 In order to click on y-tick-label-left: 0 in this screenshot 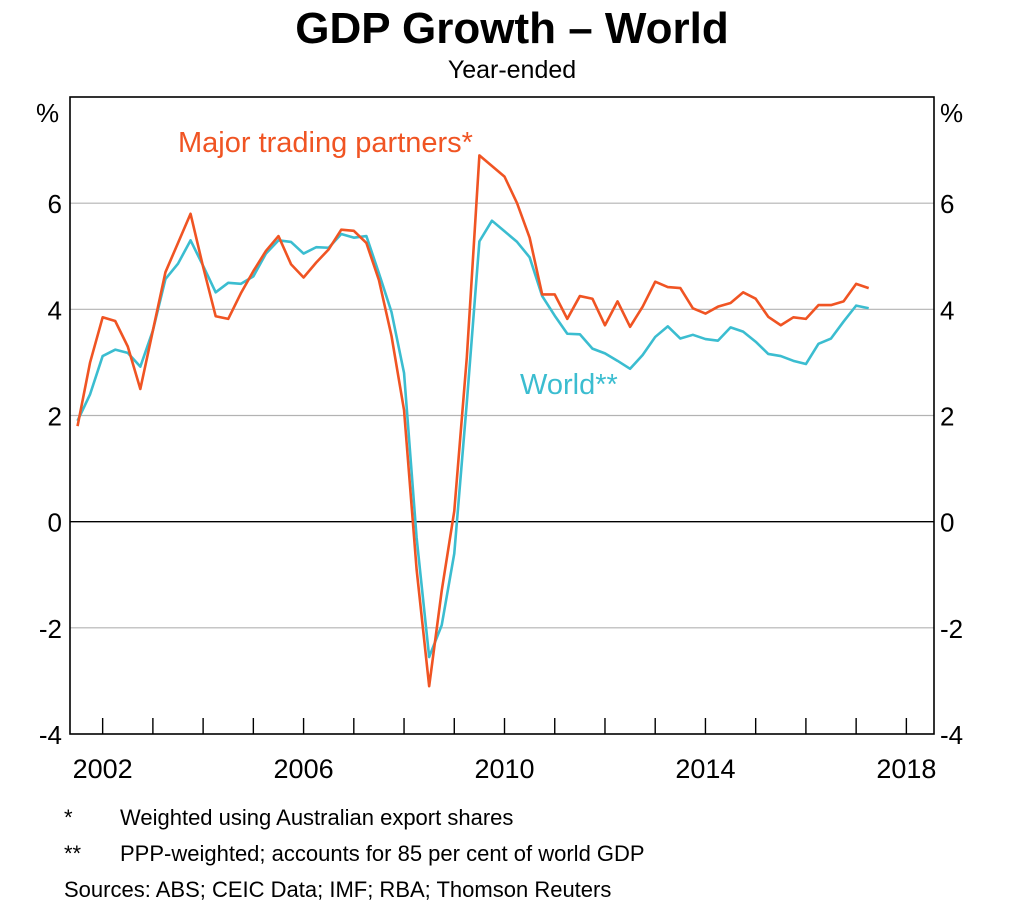, I will do `click(55, 523)`.